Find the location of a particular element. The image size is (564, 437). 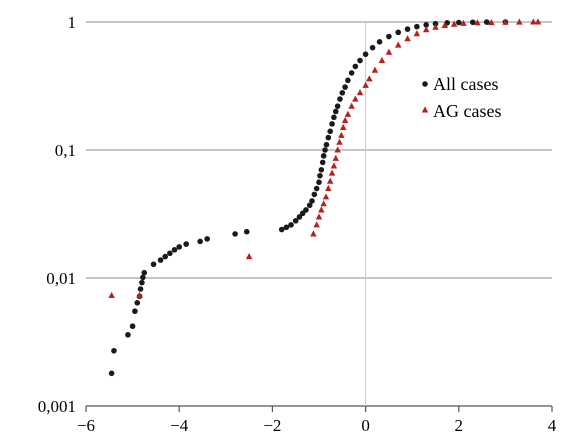

legend-marker-all-cases is located at coordinates (425, 84).